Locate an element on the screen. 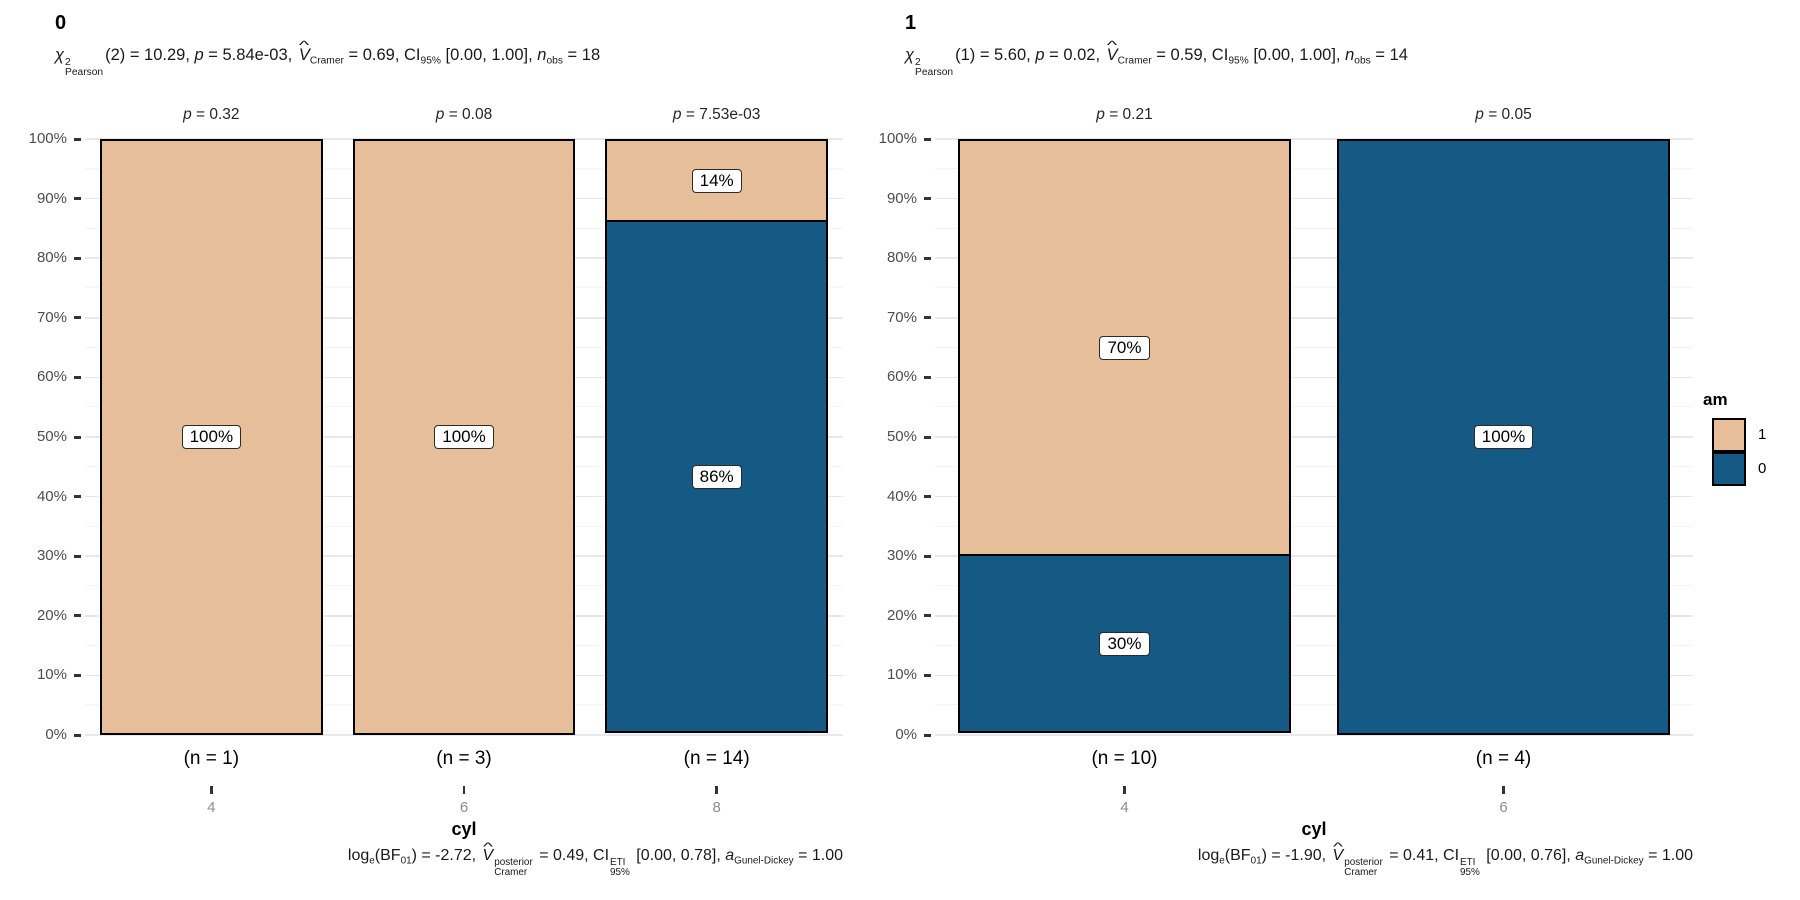 The image size is (1800, 900). stat-text: a is located at coordinates (1580, 855).